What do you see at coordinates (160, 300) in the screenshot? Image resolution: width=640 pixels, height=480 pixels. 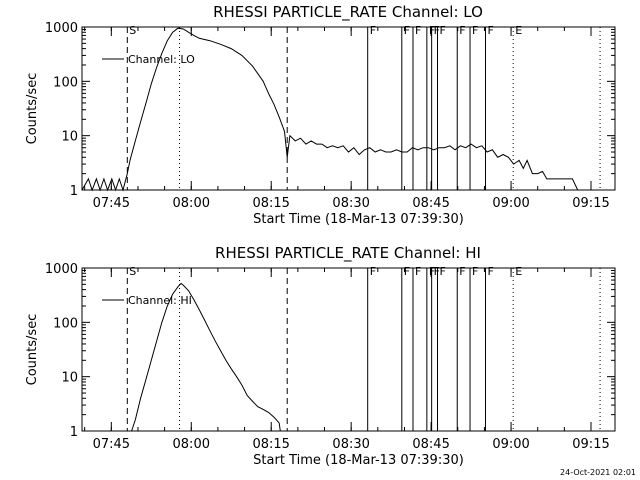 I see `legend-label: Channel: HI` at bounding box center [160, 300].